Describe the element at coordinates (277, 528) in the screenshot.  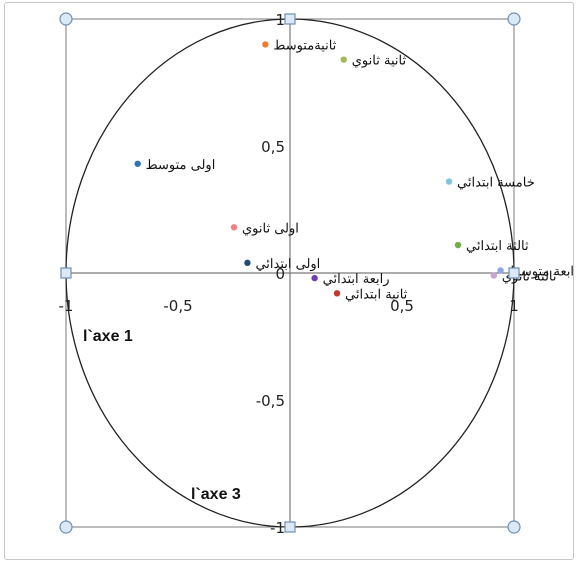
I see `y-tick-label: -1` at that location.